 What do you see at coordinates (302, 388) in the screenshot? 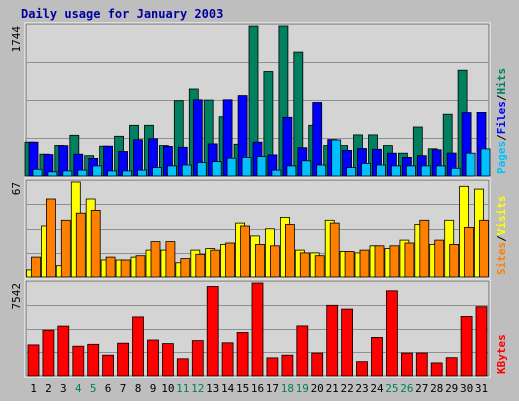
I see `x-tick-label-day-19: 19` at bounding box center [302, 388].